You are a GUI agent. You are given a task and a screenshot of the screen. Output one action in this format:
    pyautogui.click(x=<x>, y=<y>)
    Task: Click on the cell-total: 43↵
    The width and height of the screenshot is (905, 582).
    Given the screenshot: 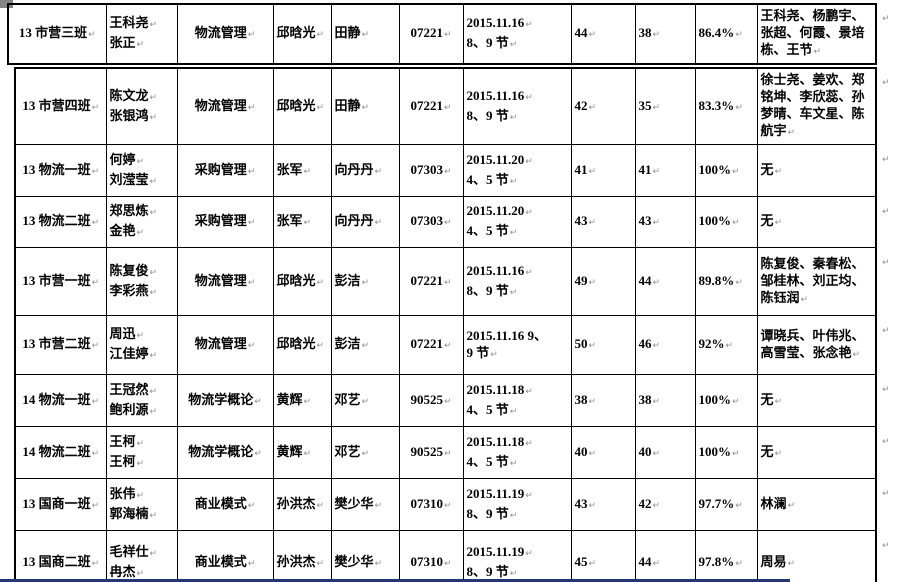 What is the action you would take?
    pyautogui.click(x=603, y=504)
    